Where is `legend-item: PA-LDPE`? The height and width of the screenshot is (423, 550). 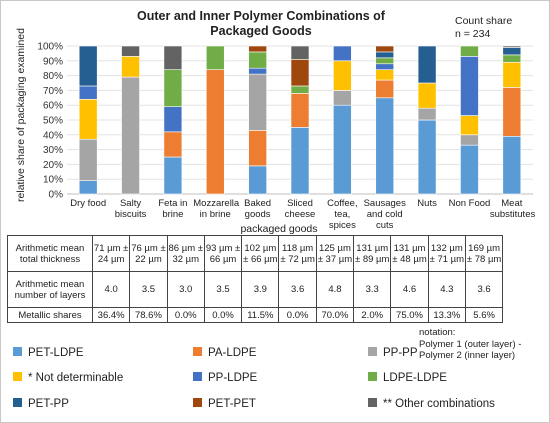
legend-item: PA-LDPE is located at coordinates (224, 353).